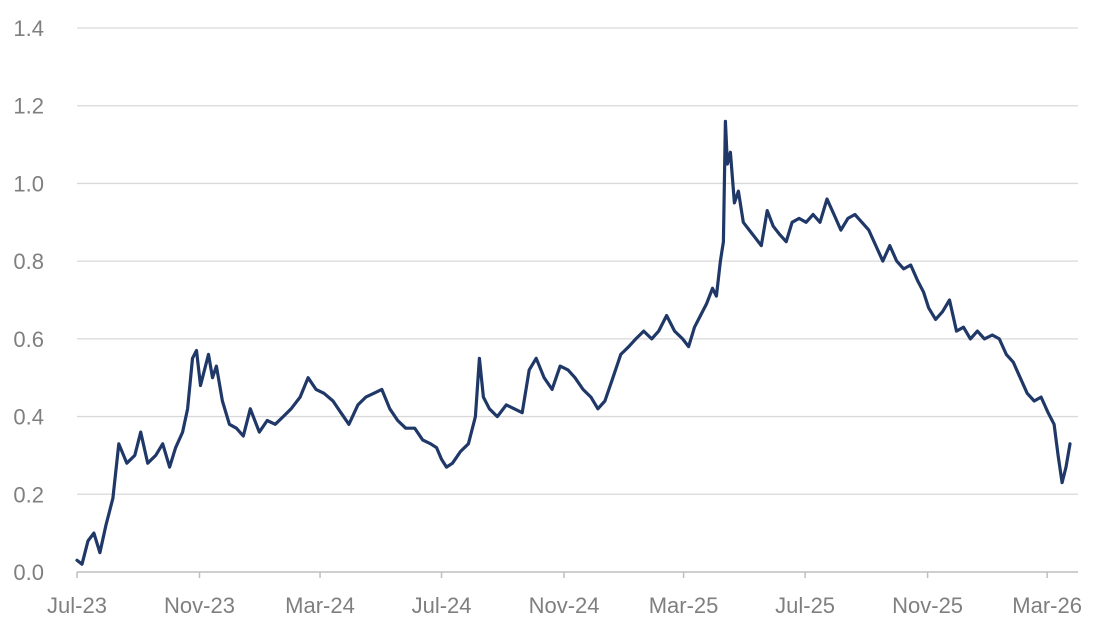 This screenshot has width=1105, height=635. What do you see at coordinates (28, 183) in the screenshot?
I see `y-tick-label: 1.0` at bounding box center [28, 183].